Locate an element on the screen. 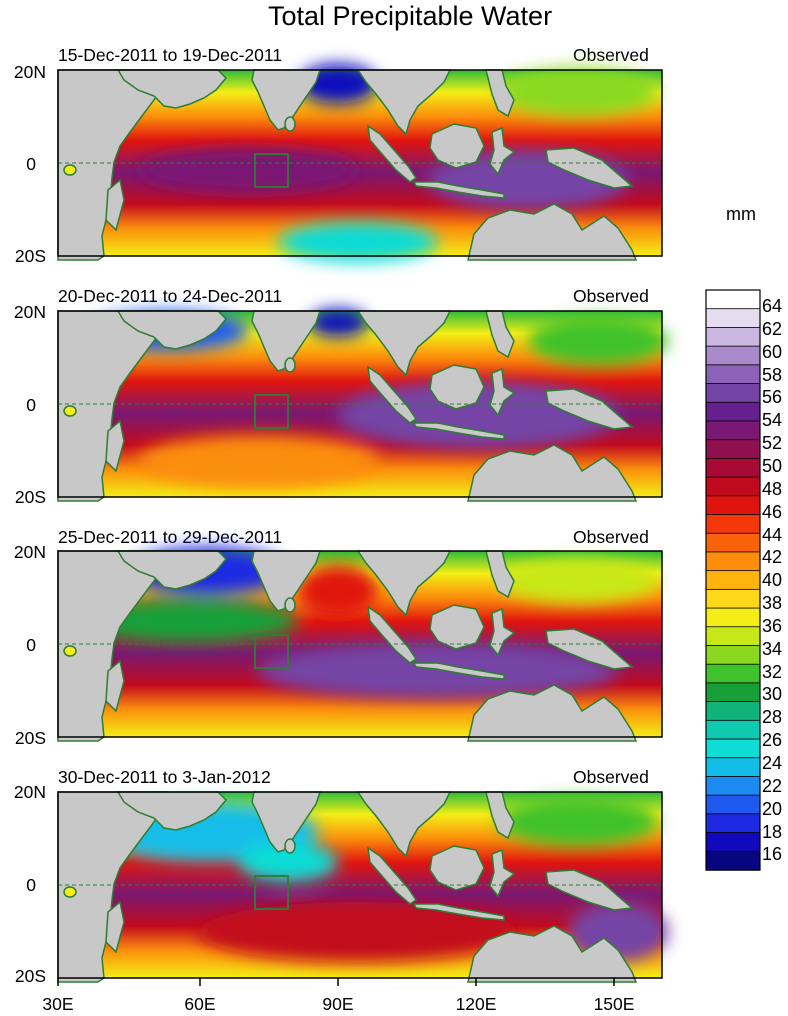 The height and width of the screenshot is (1016, 788). colorbar-label: 54 is located at coordinates (772, 420).